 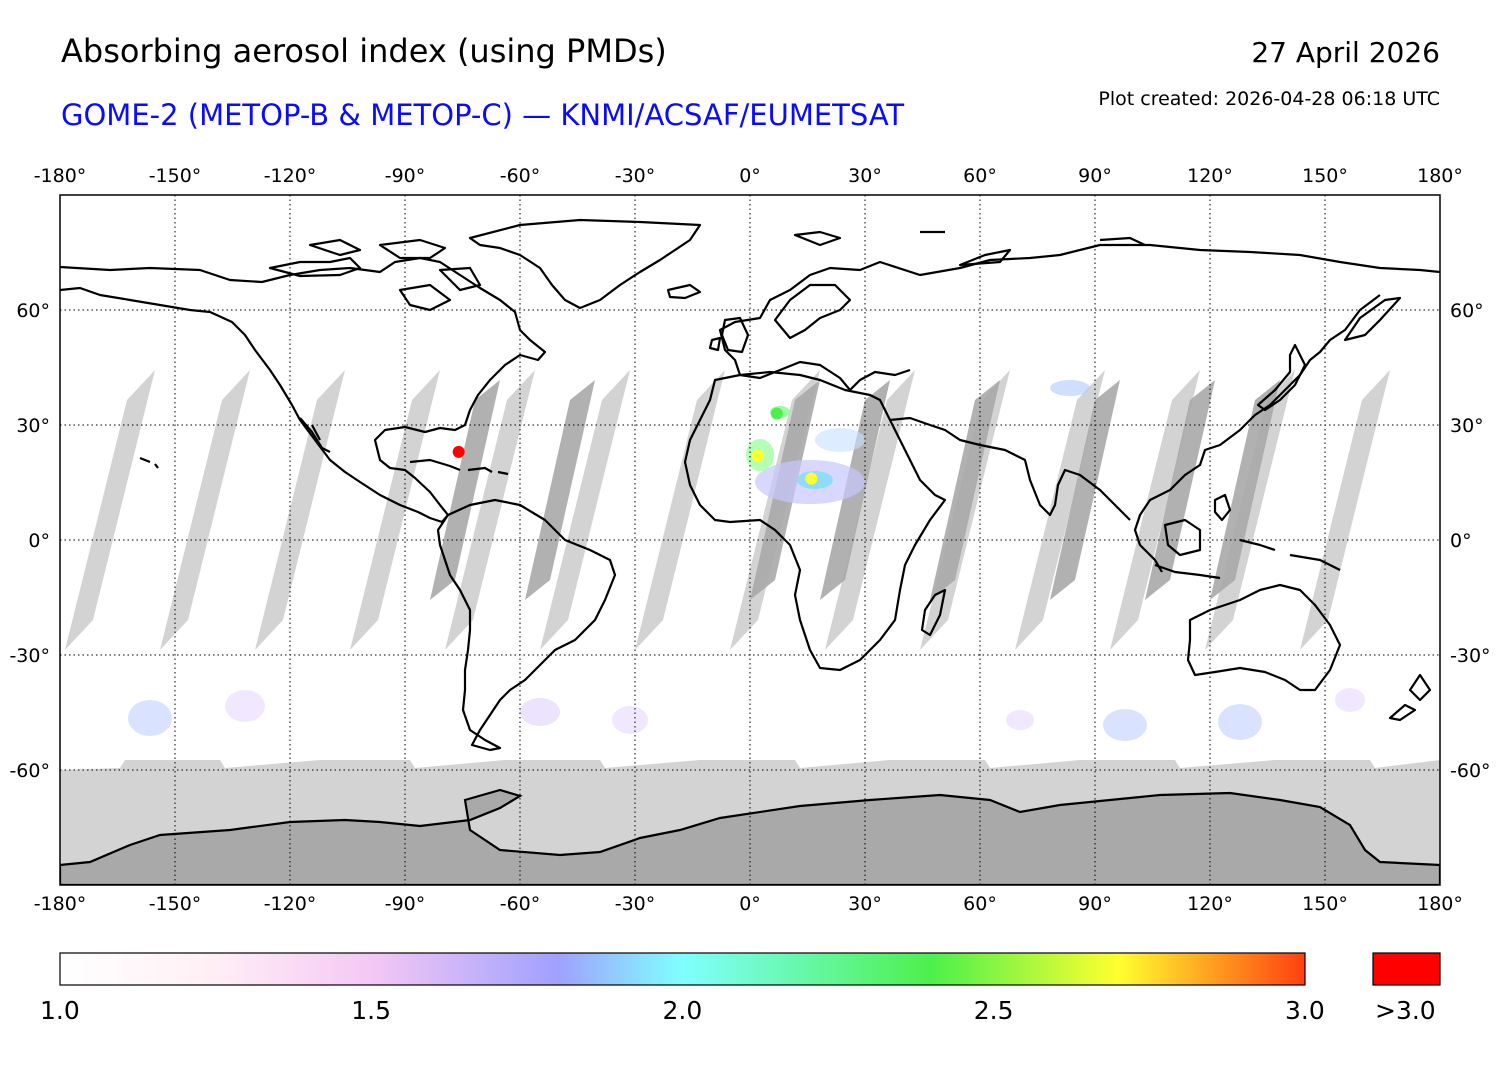 I want to click on maritime-asia-coast, so click(x=1247, y=536).